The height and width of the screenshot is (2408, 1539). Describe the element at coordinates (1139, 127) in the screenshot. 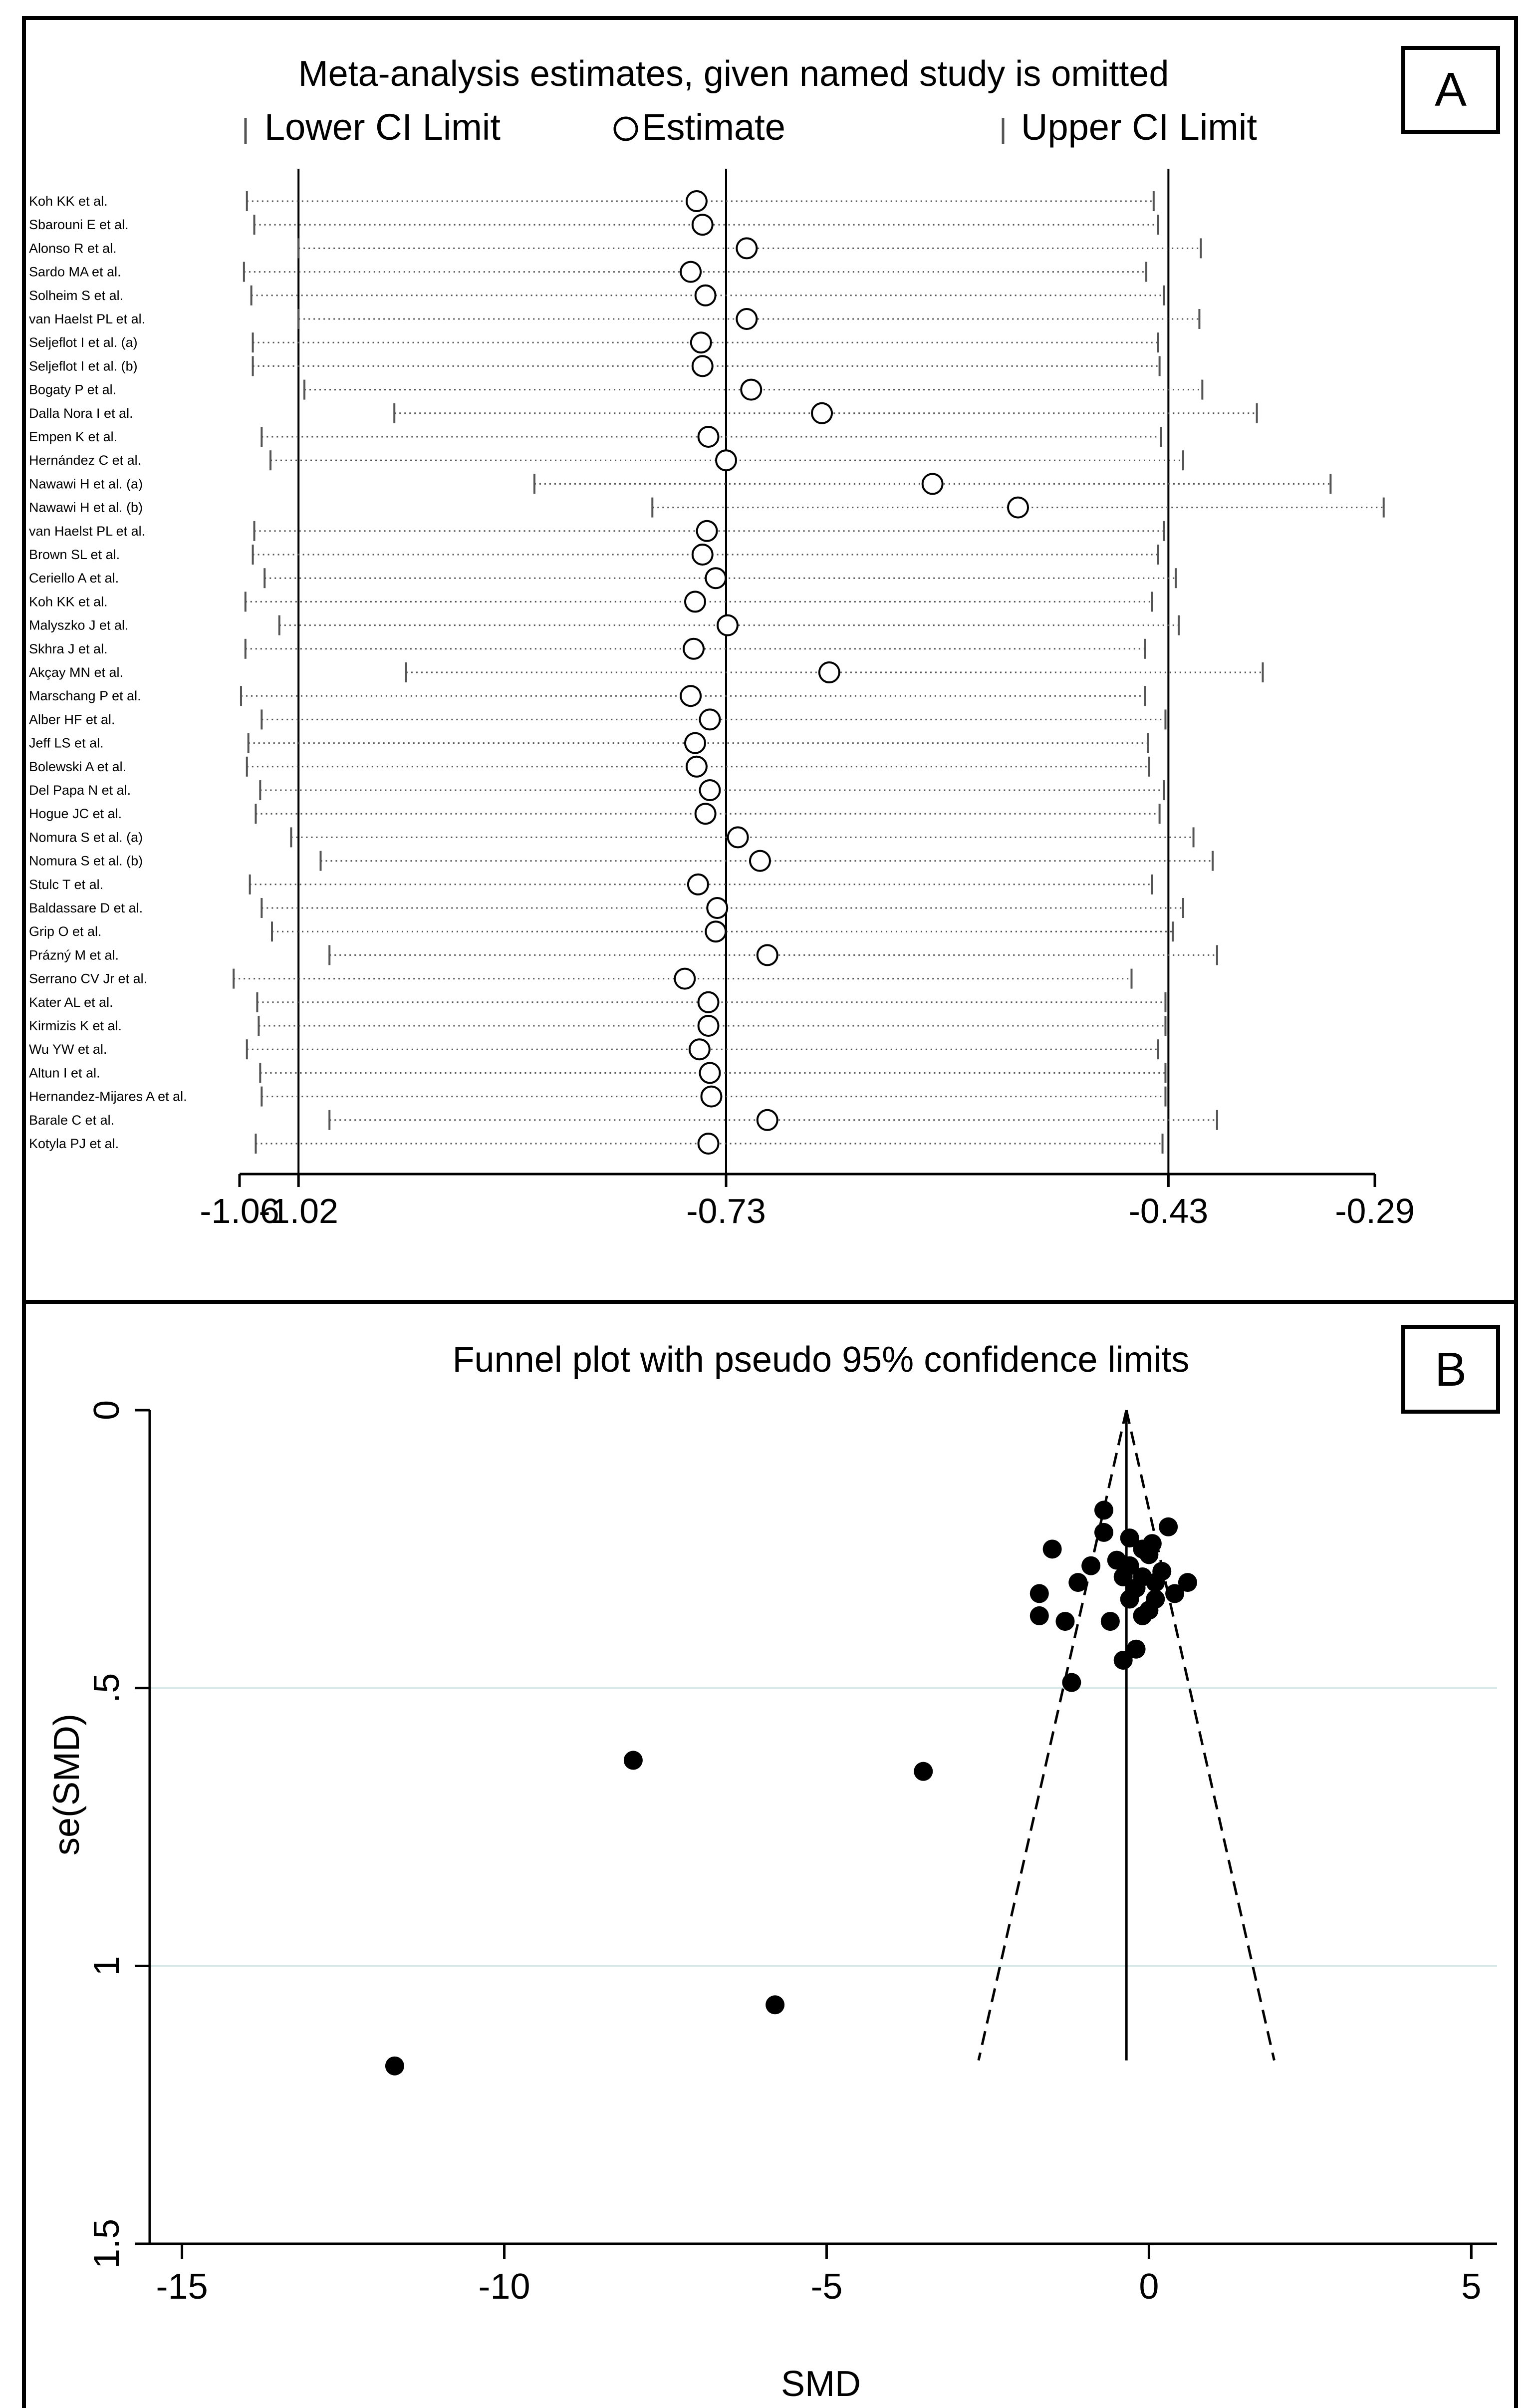

I see `legend-upper-label: Upper CI Limit` at that location.